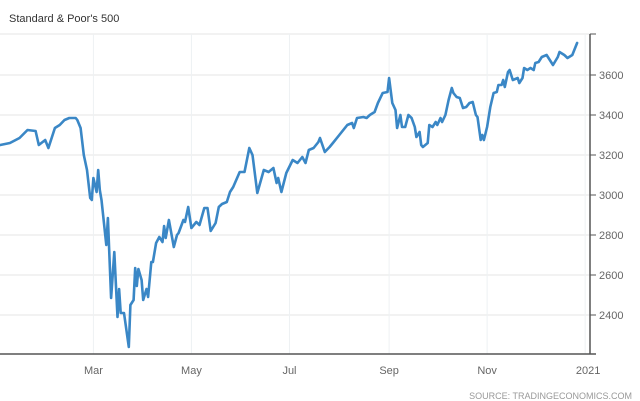 The height and width of the screenshot is (401, 640). I want to click on y-tick-label: 3000, so click(611, 196).